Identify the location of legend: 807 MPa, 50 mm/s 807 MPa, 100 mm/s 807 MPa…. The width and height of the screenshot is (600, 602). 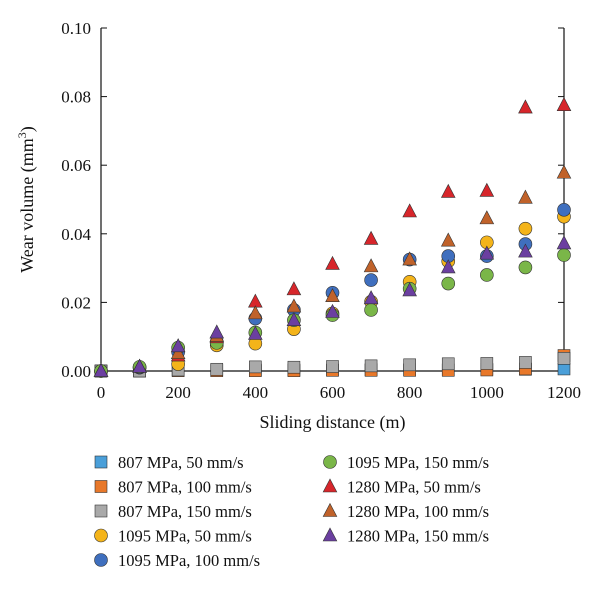
(291, 511).